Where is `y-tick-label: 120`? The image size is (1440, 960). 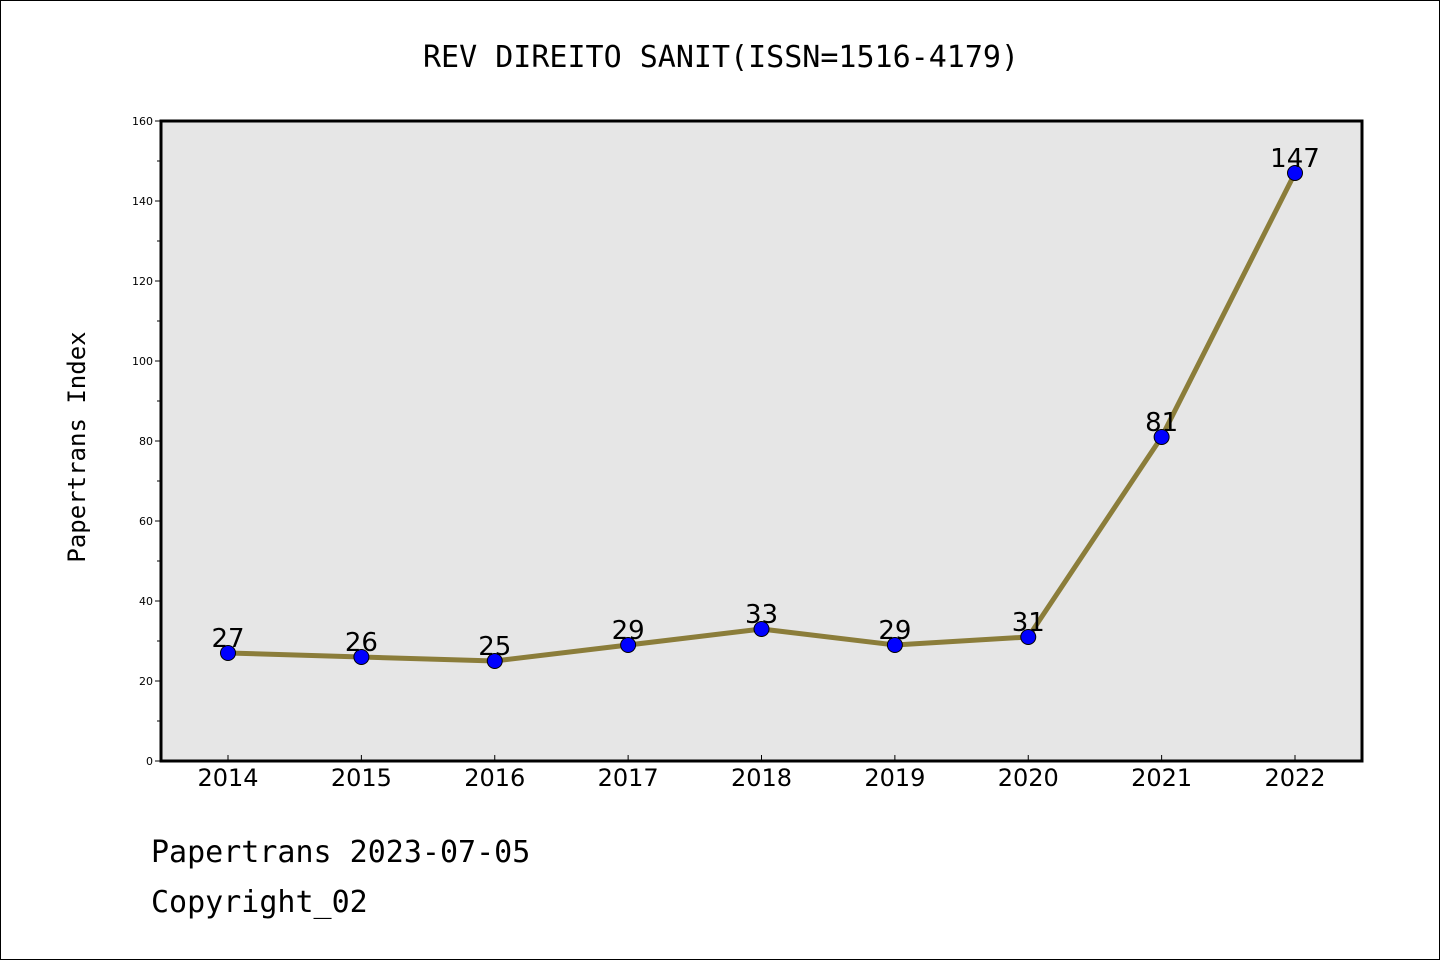 y-tick-label: 120 is located at coordinates (142, 281).